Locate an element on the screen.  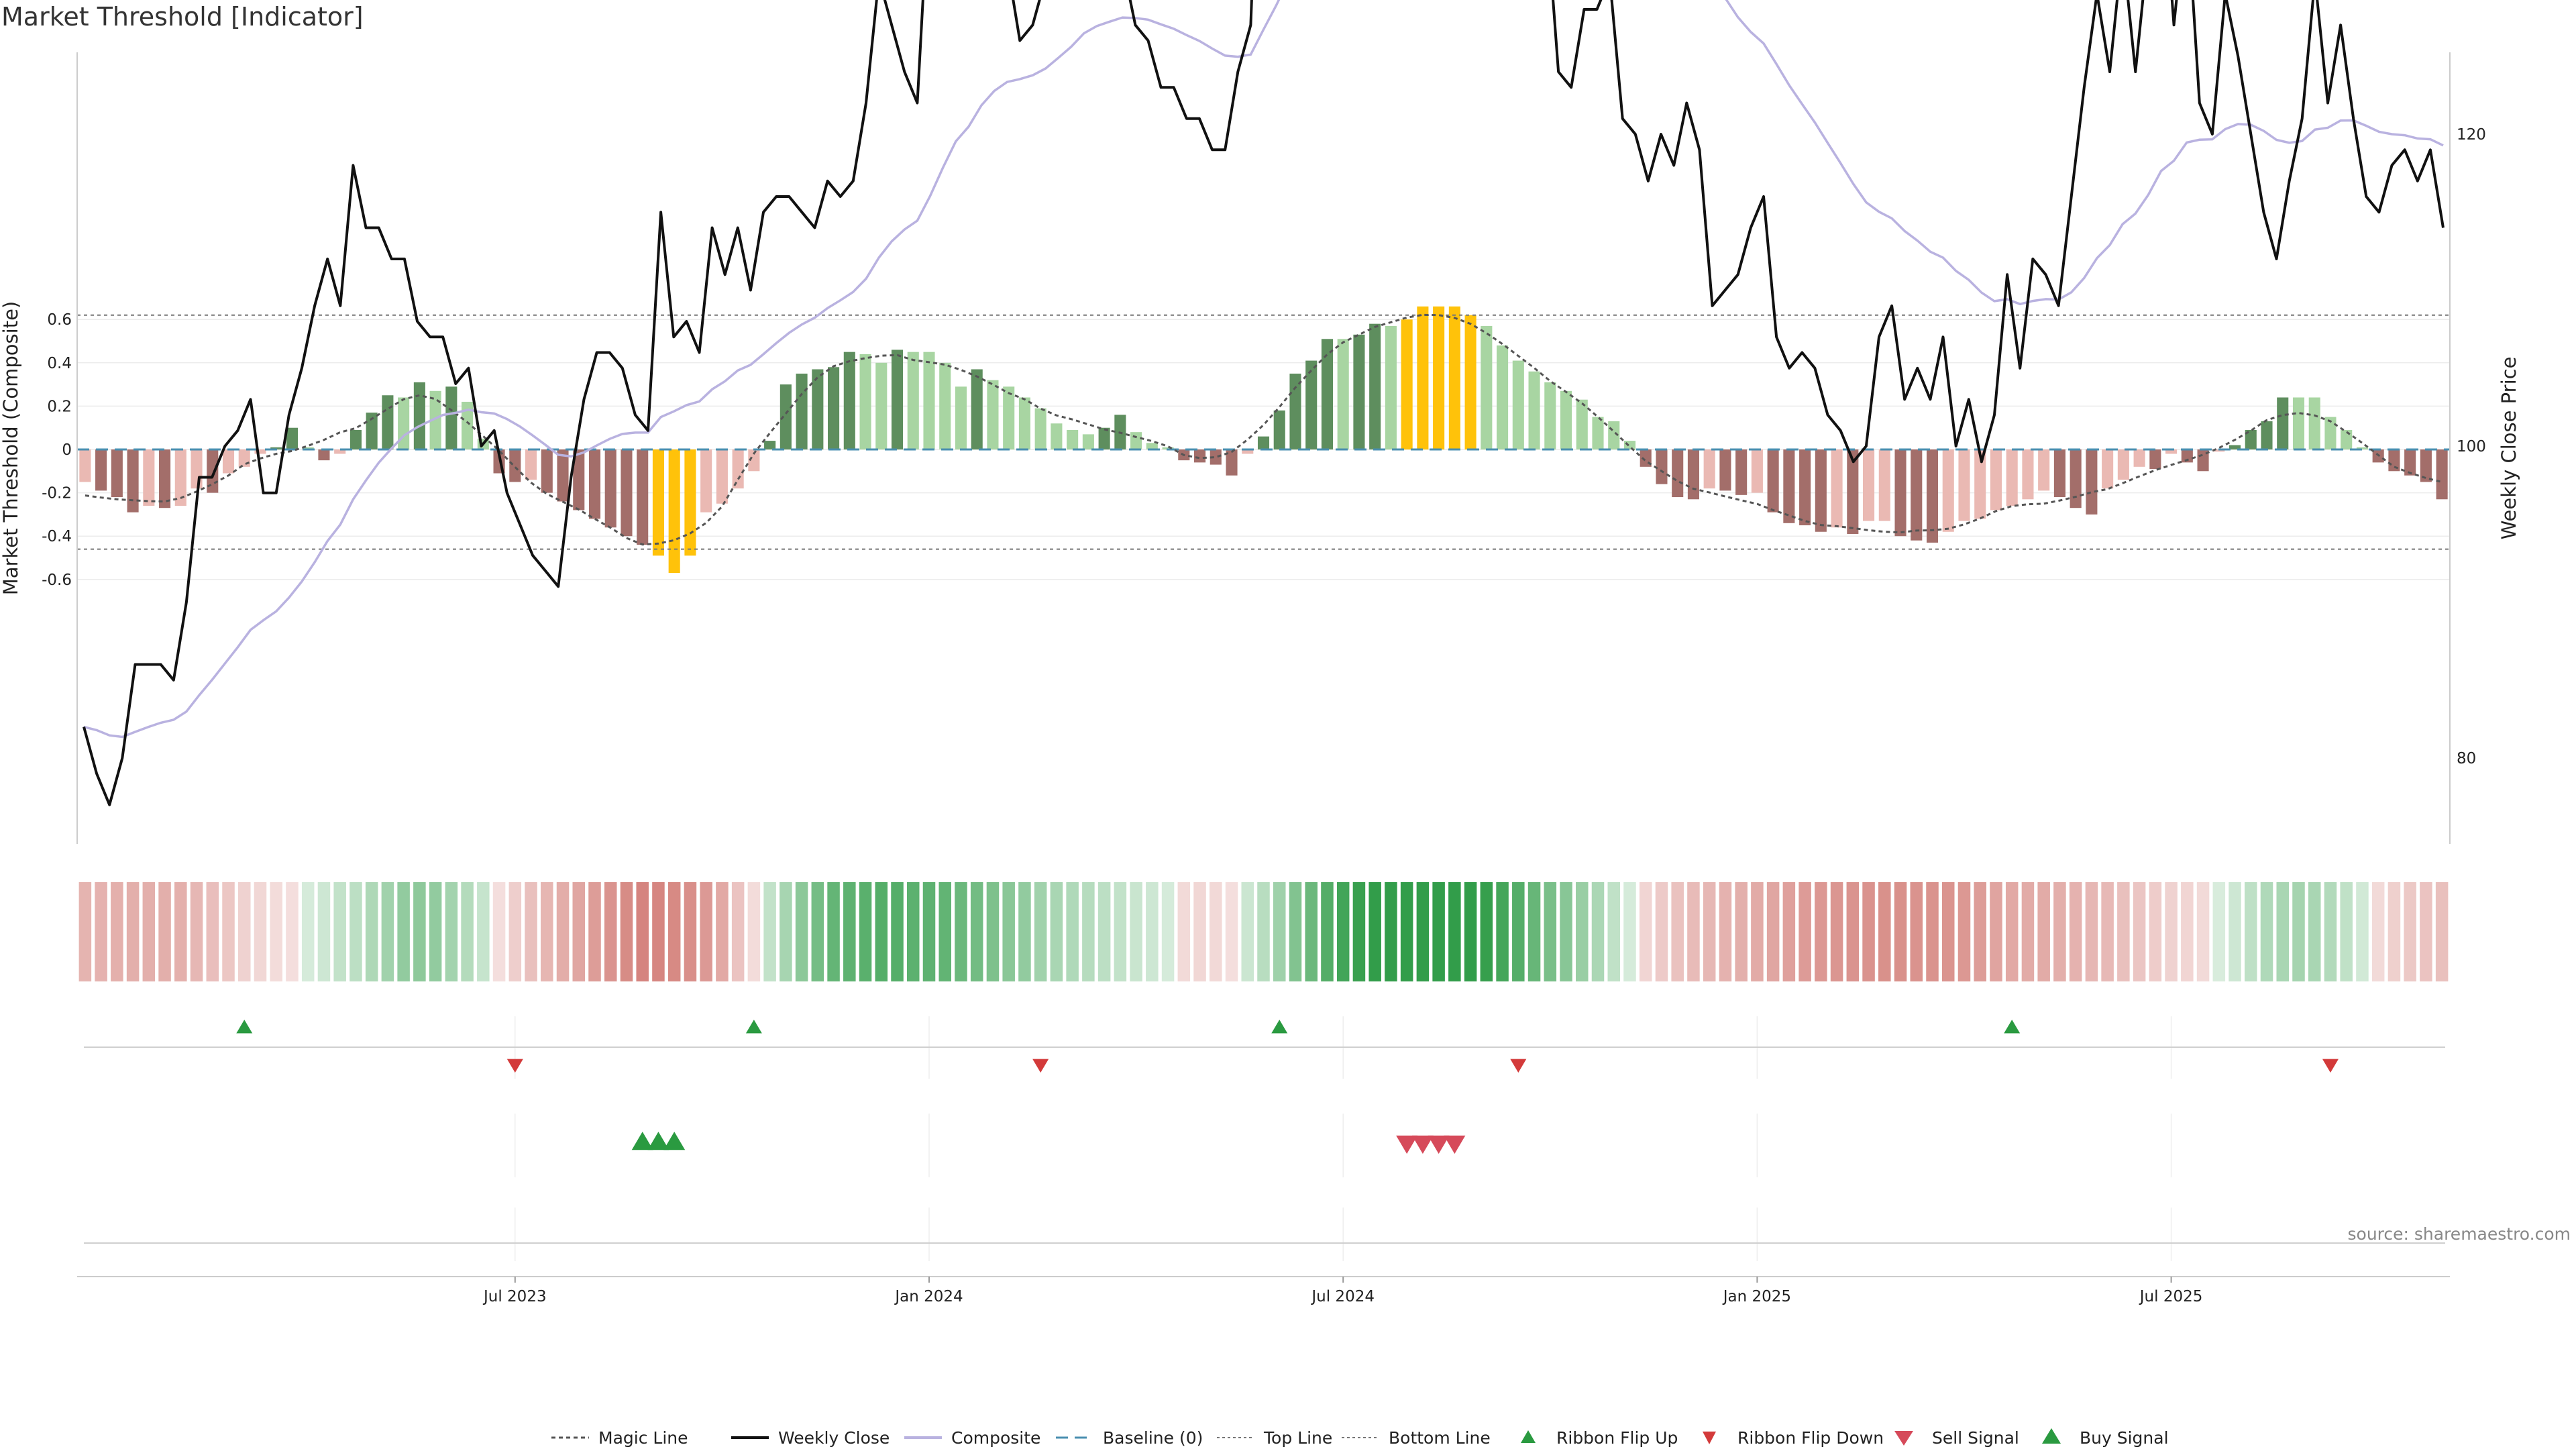
left-tick-label: -0.2 is located at coordinates (57, 493).